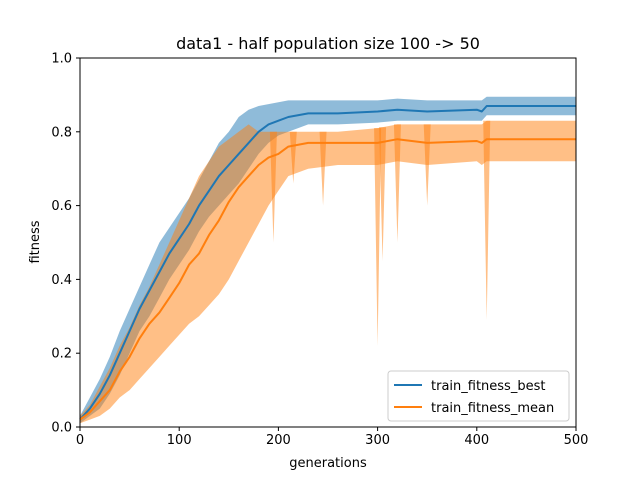  I want to click on x-tick-label: 0, so click(80, 440).